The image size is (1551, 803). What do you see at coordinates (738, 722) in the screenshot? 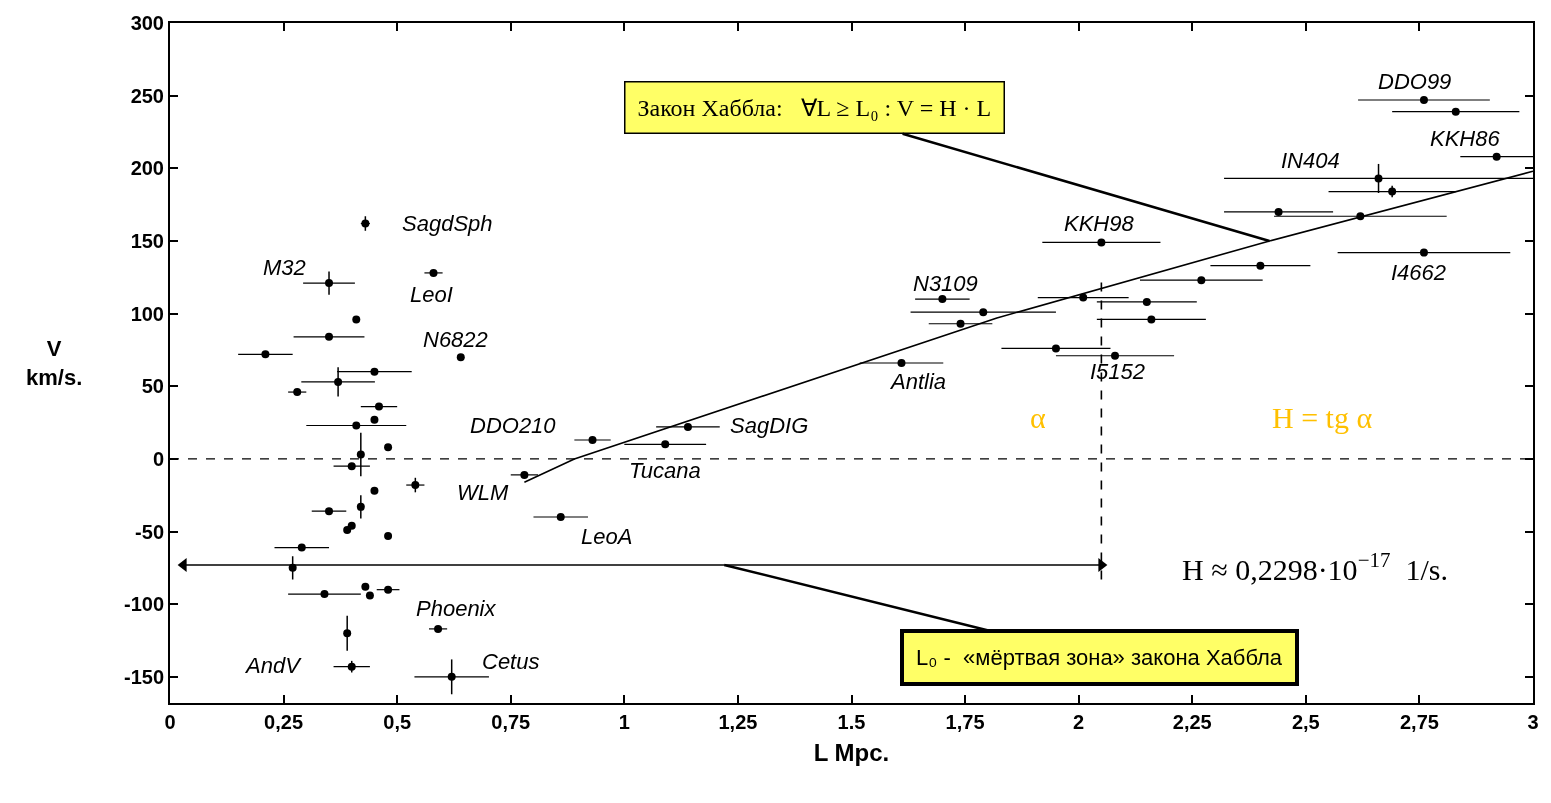
I see `x-tick-label: 1,25` at bounding box center [738, 722].